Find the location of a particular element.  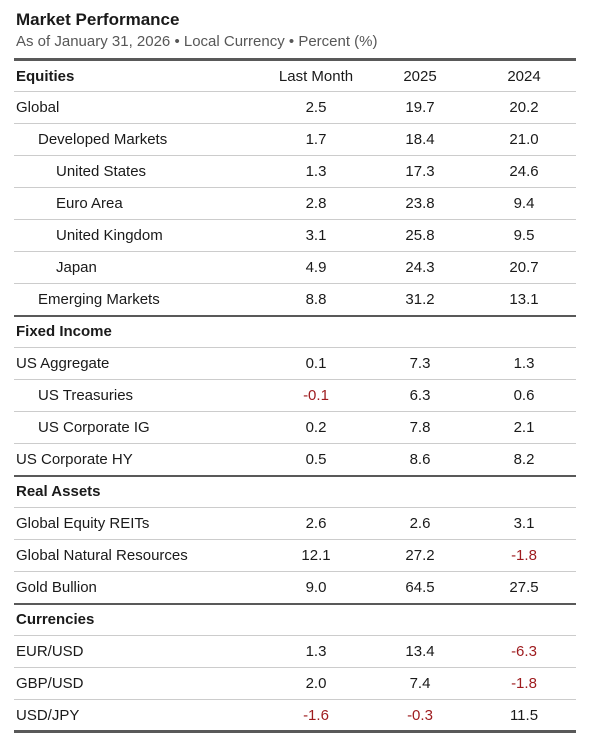

row-label: US Treasuries is located at coordinates (86, 395).